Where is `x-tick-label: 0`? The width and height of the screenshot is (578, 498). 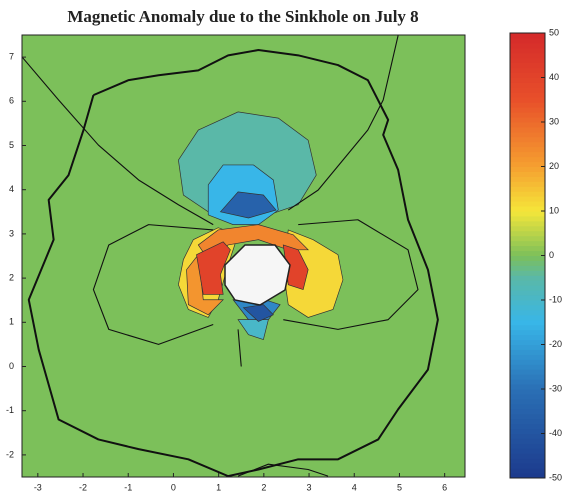
x-tick-label: 0 is located at coordinates (173, 487).